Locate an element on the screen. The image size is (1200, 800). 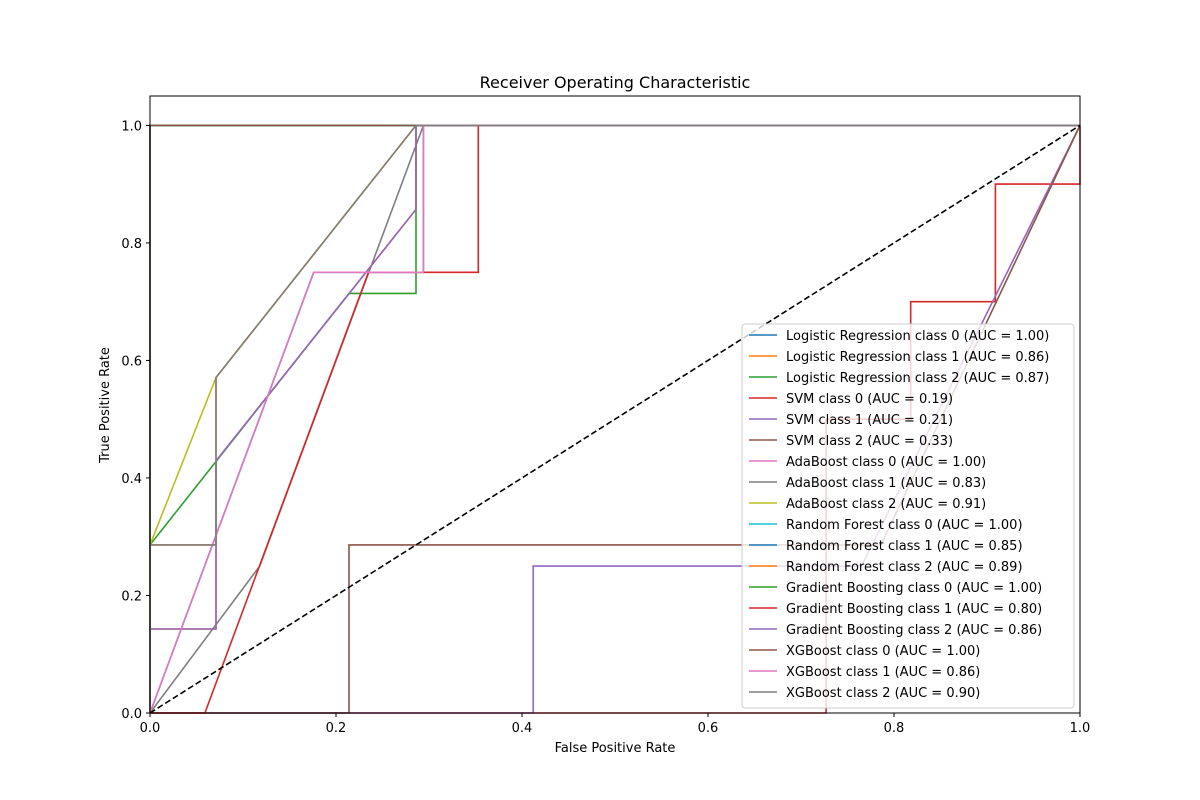
x-tick-label: 0.2 is located at coordinates (336, 728).